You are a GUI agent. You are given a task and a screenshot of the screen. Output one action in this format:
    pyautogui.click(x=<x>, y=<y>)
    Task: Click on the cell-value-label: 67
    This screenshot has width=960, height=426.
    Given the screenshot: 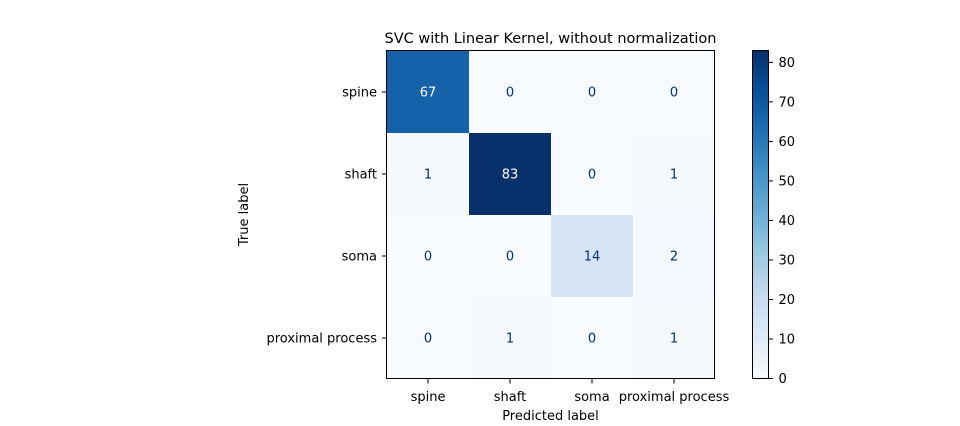 What is the action you would take?
    pyautogui.click(x=428, y=93)
    